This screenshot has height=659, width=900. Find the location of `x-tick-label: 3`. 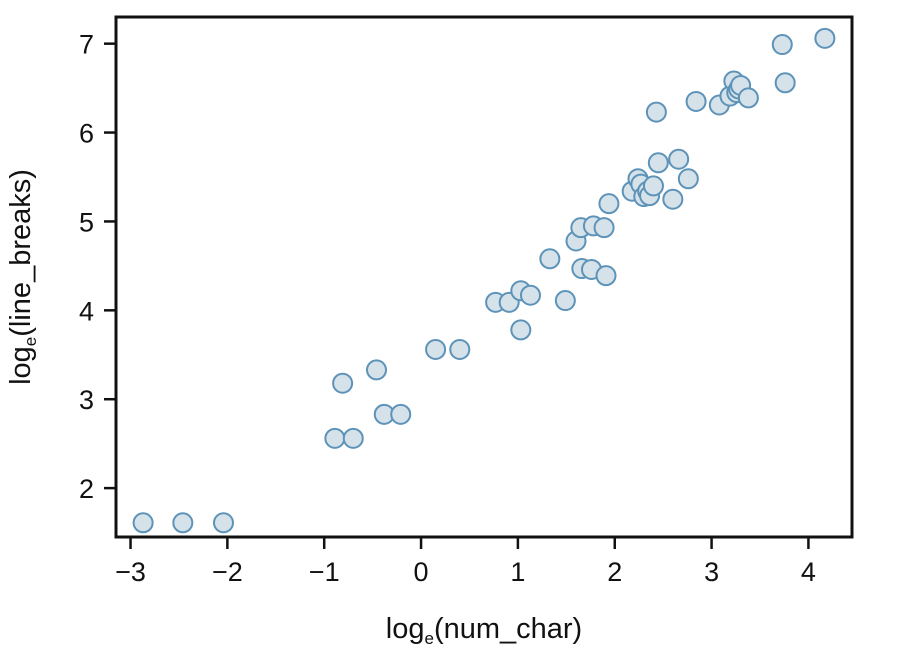

x-tick-label: 3 is located at coordinates (711, 572).